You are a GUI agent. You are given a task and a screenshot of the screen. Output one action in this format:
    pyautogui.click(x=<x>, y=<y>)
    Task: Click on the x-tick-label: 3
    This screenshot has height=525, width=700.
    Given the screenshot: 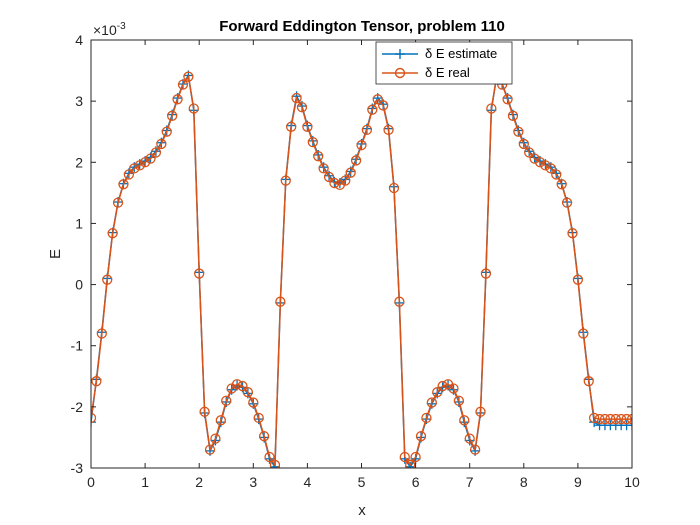 What is the action you would take?
    pyautogui.click(x=253, y=482)
    